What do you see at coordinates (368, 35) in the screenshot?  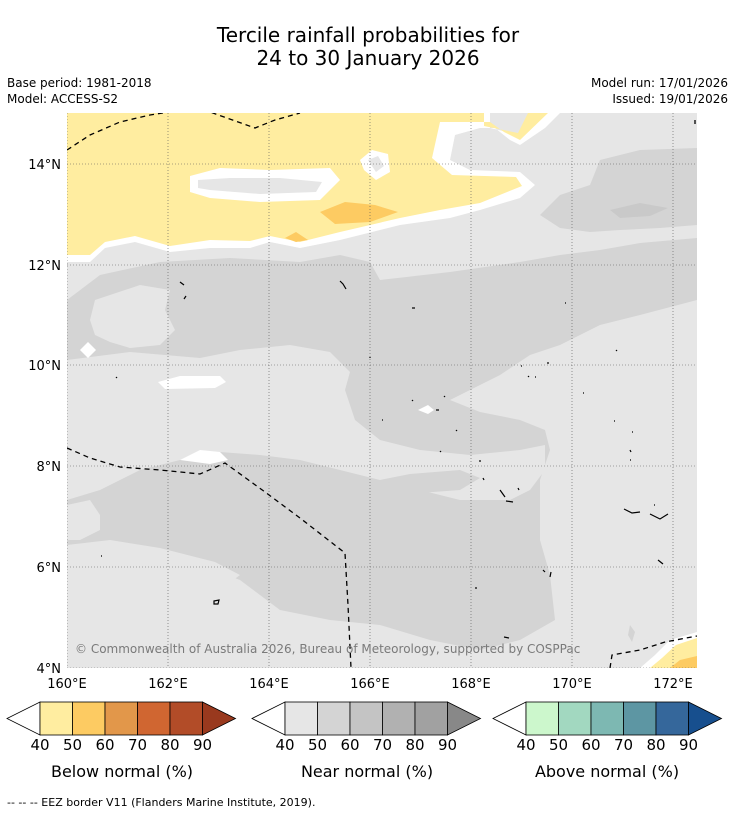 I see `map-title-line-1: Tercile rainfall probabilities for` at bounding box center [368, 35].